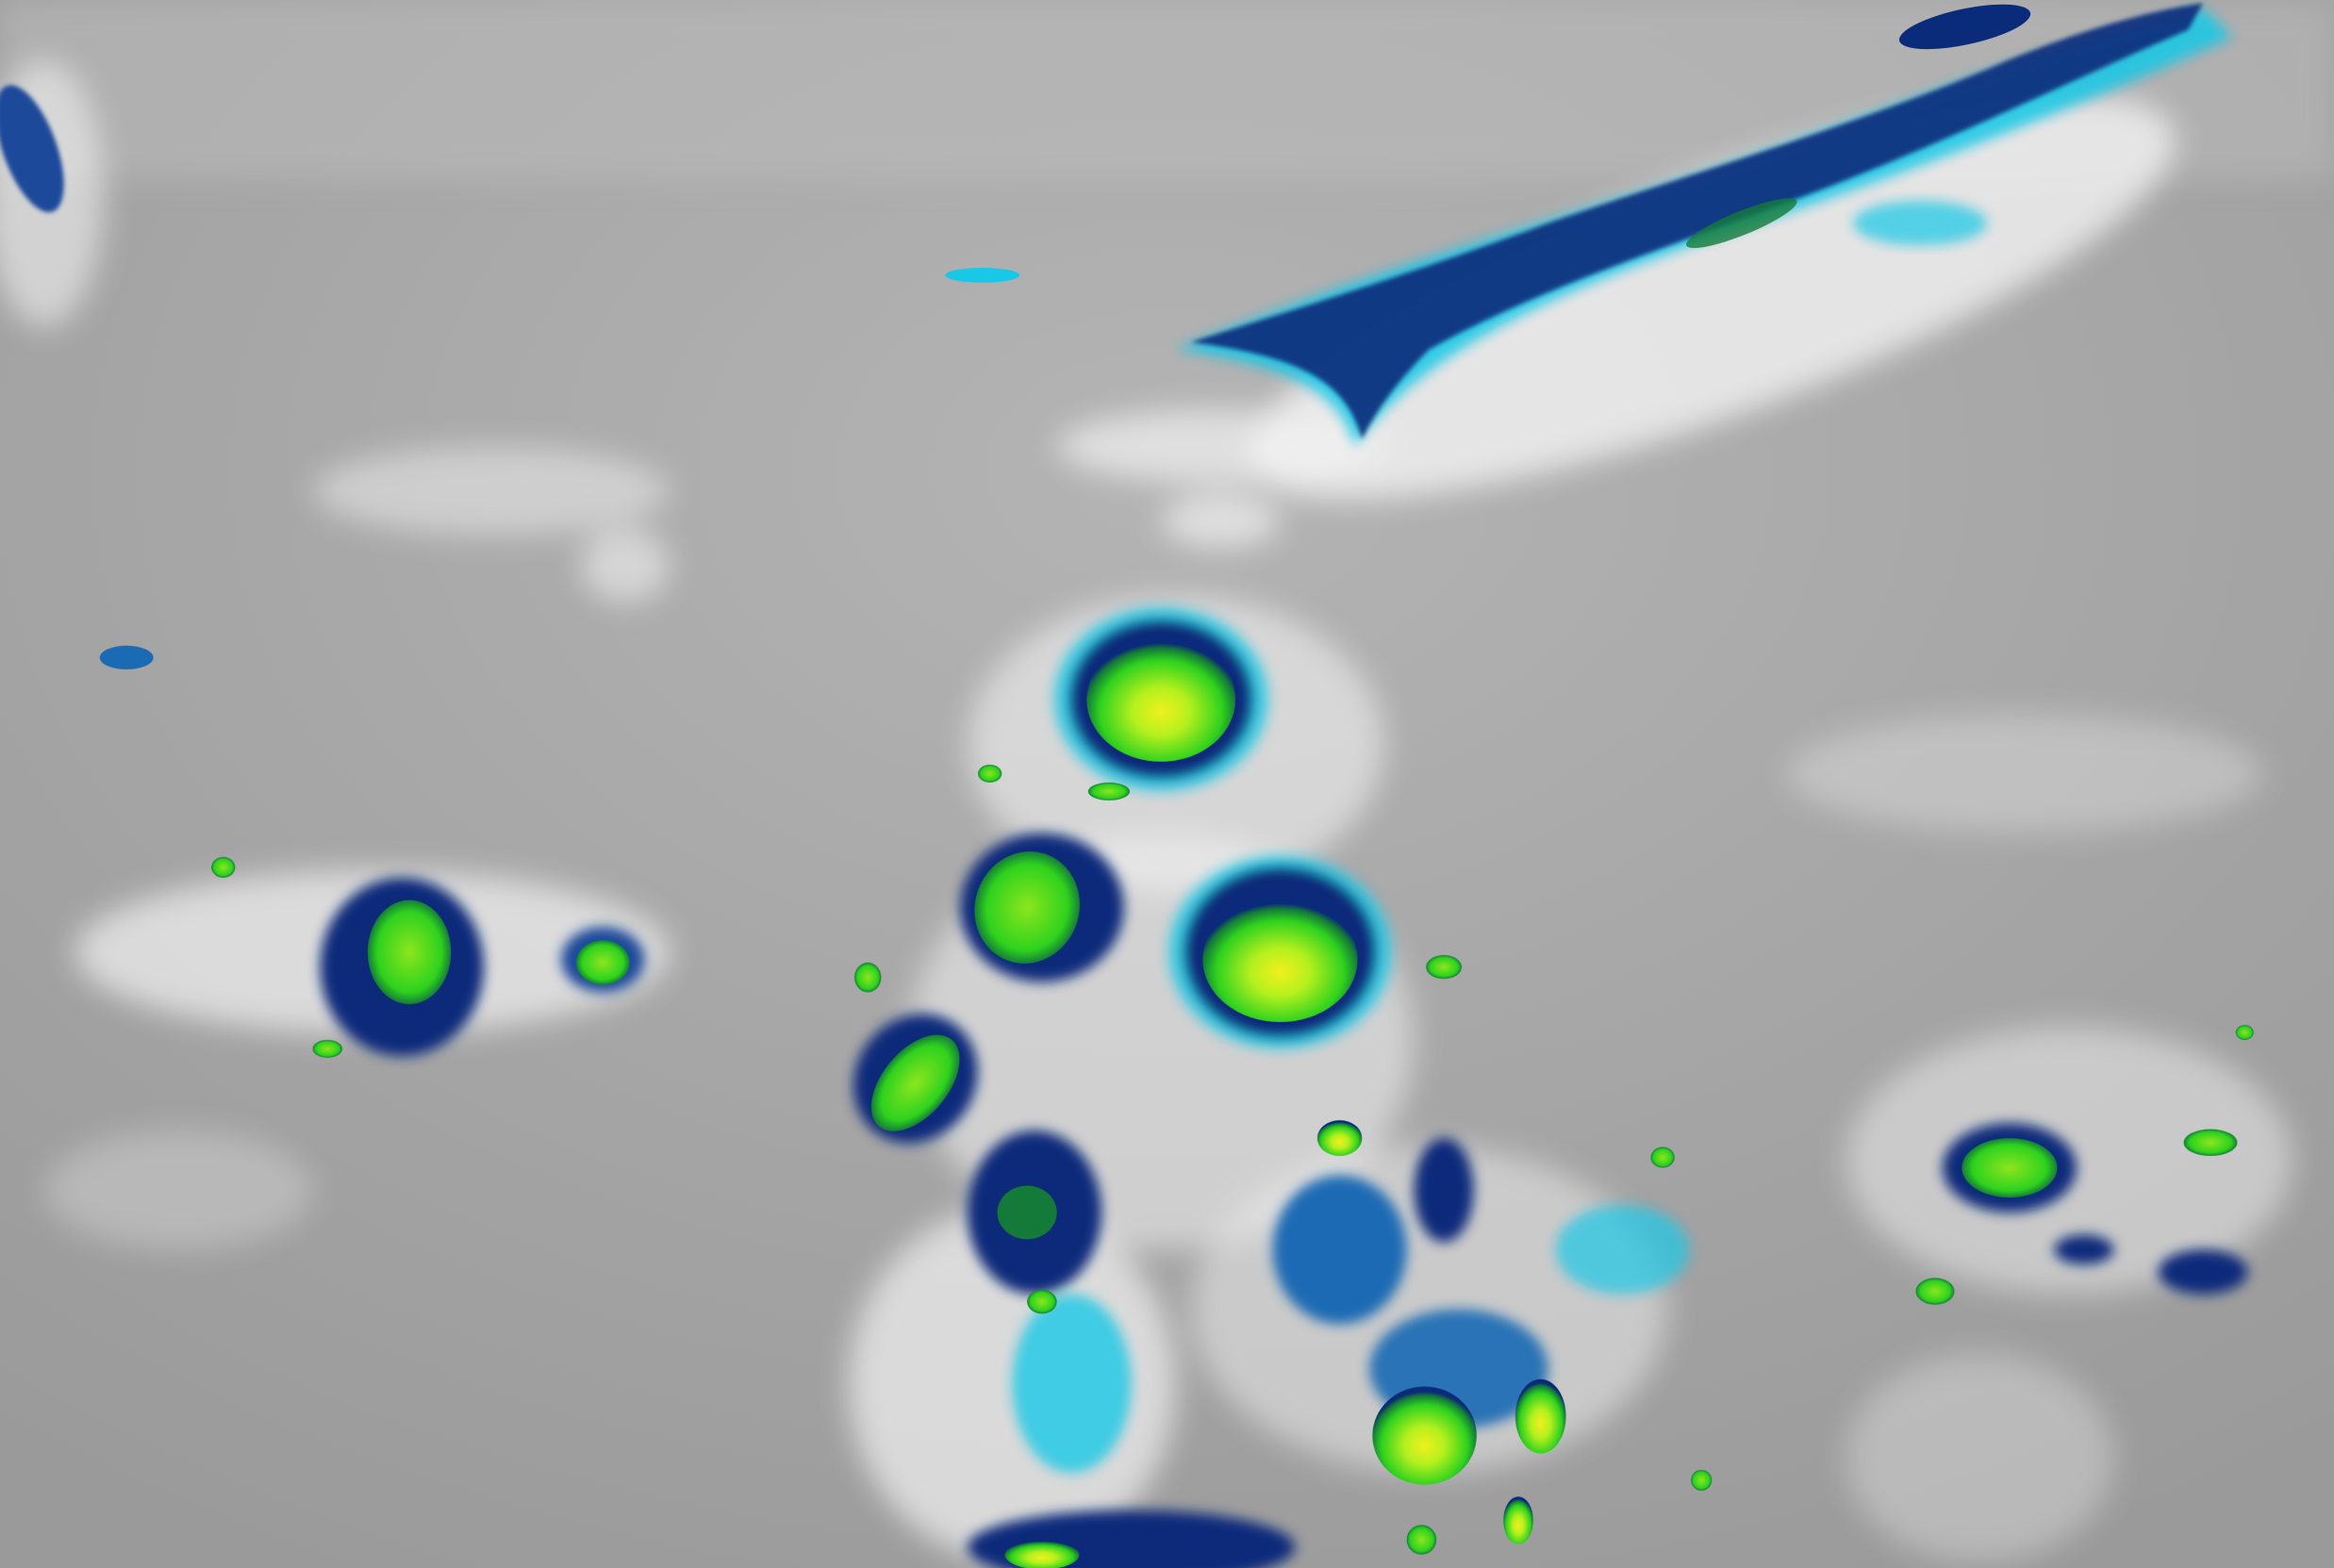  What do you see at coordinates (32, 149) in the screenshot?
I see `corner-blue-cloud` at bounding box center [32, 149].